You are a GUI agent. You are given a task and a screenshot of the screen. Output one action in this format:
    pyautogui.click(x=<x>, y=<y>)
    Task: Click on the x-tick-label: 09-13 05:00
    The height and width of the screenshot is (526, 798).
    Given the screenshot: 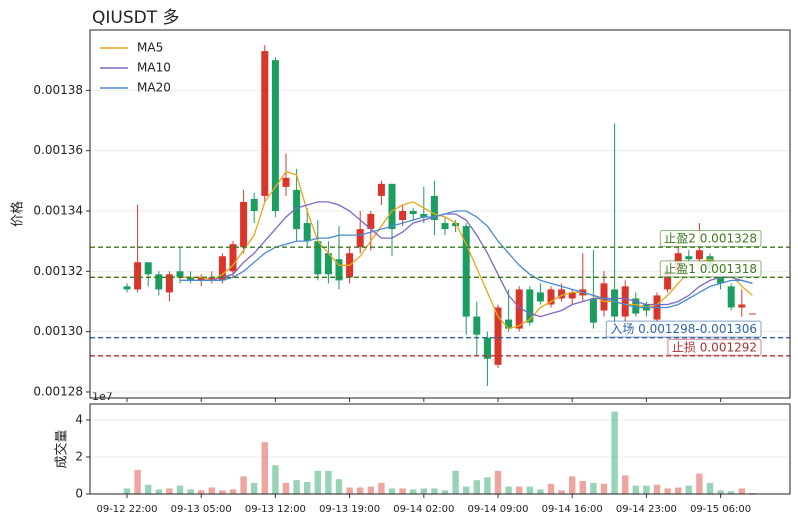 What is the action you would take?
    pyautogui.click(x=201, y=509)
    